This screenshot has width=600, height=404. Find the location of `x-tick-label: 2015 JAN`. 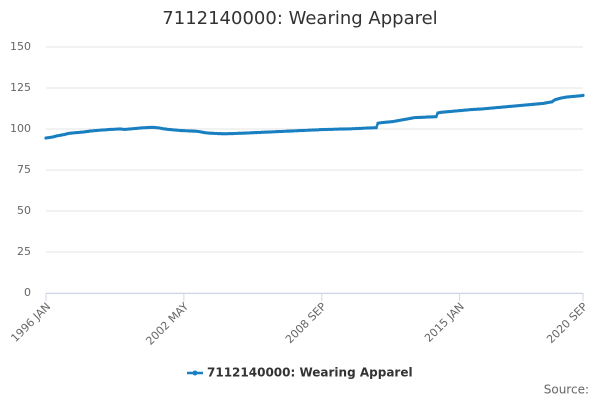

x-tick-label: 2015 JAN is located at coordinates (444, 322).